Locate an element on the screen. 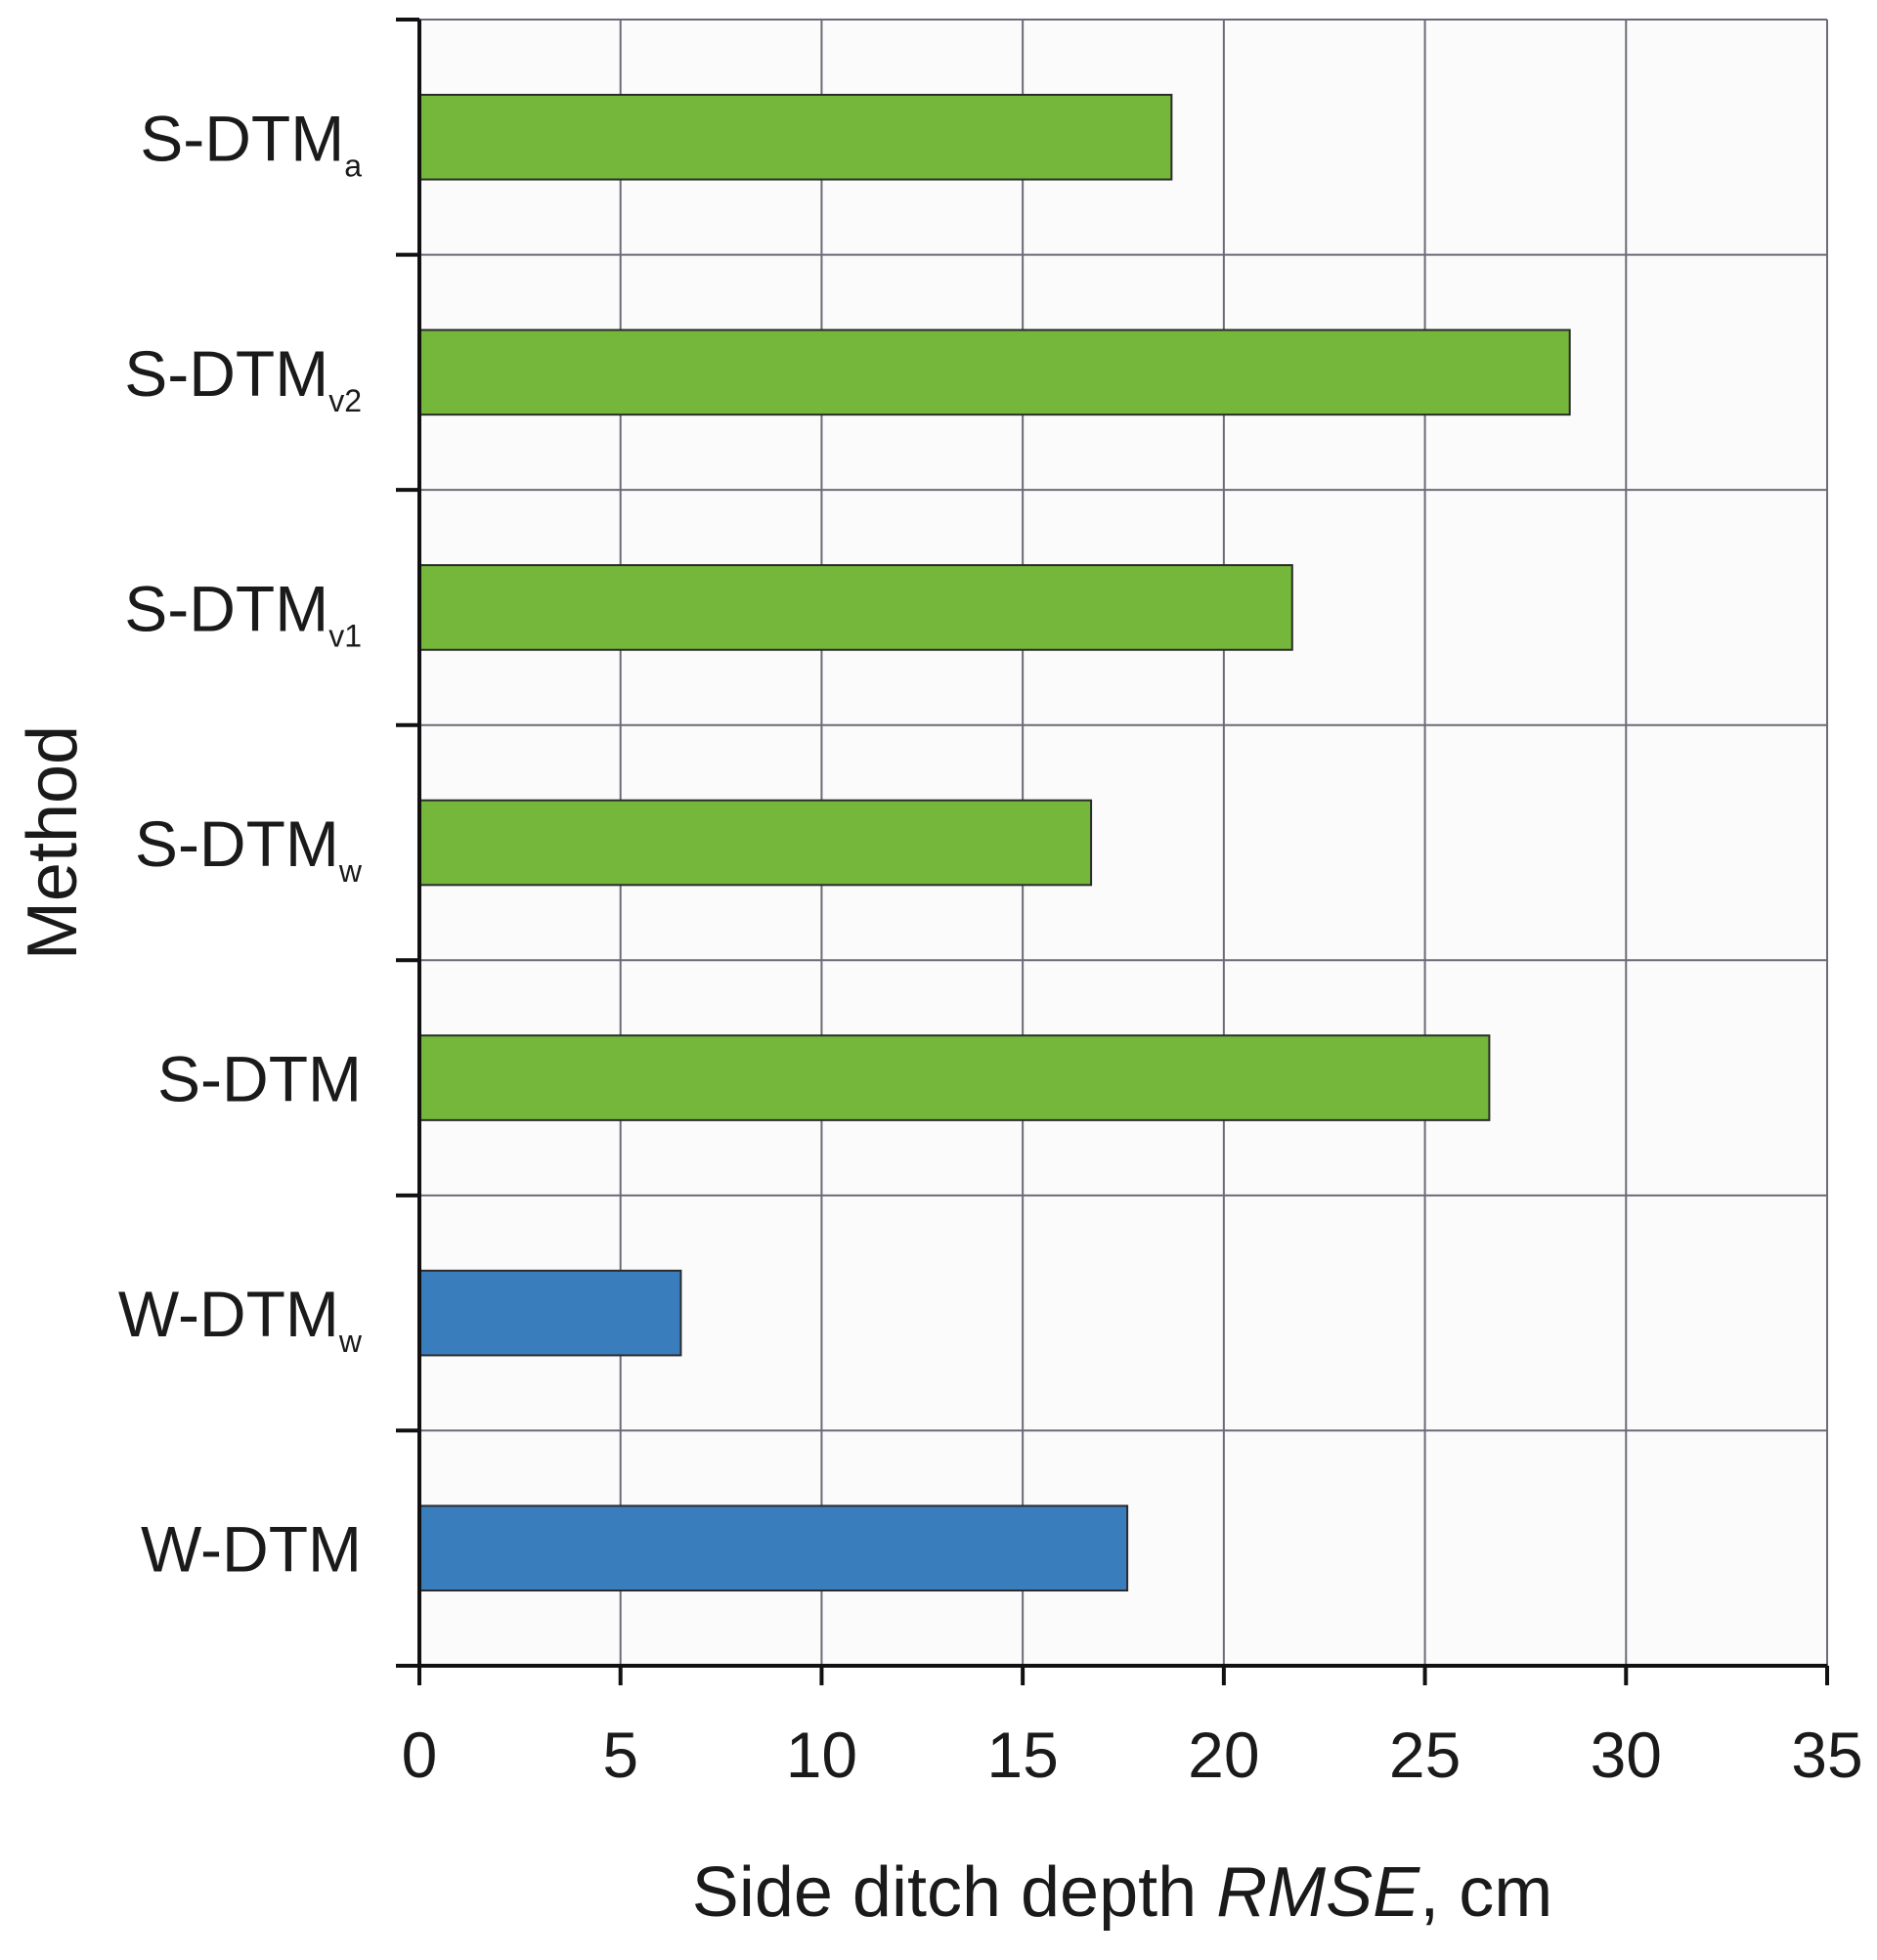 The height and width of the screenshot is (1960, 1877). x-tick-label: 35 is located at coordinates (1826, 1755).